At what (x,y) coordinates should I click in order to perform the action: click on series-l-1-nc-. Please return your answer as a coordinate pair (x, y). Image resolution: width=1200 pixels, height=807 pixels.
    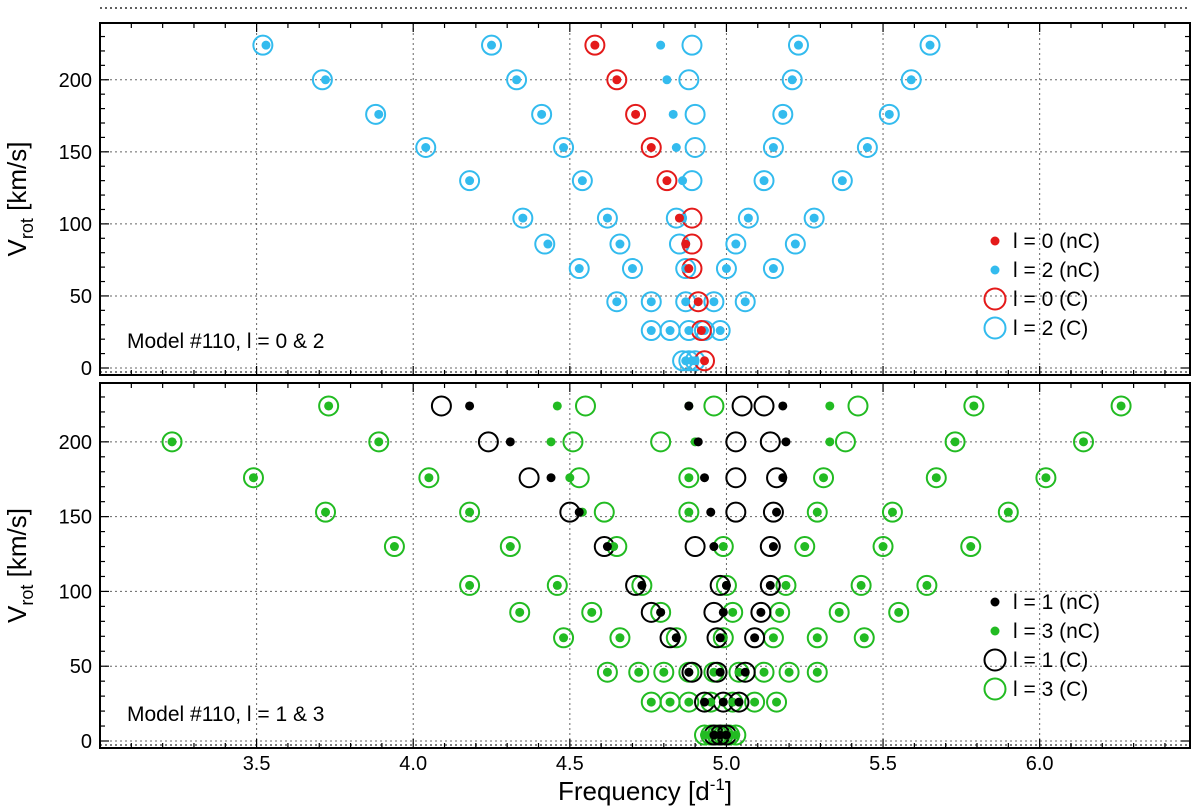
    Looking at the image, I should click on (628, 570).